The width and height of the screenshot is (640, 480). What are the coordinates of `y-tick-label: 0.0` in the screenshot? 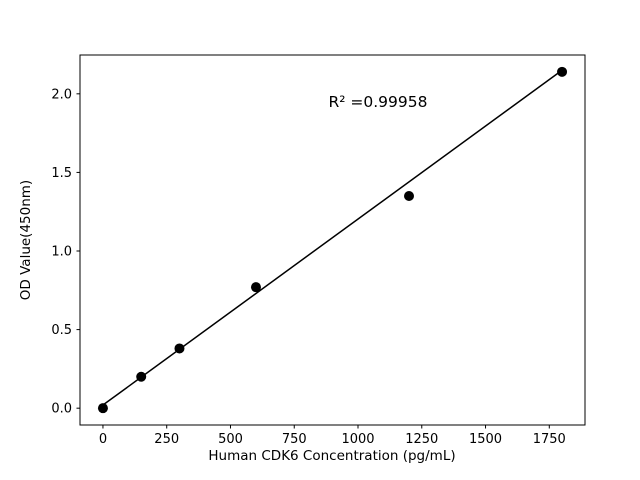 It's located at (61, 409).